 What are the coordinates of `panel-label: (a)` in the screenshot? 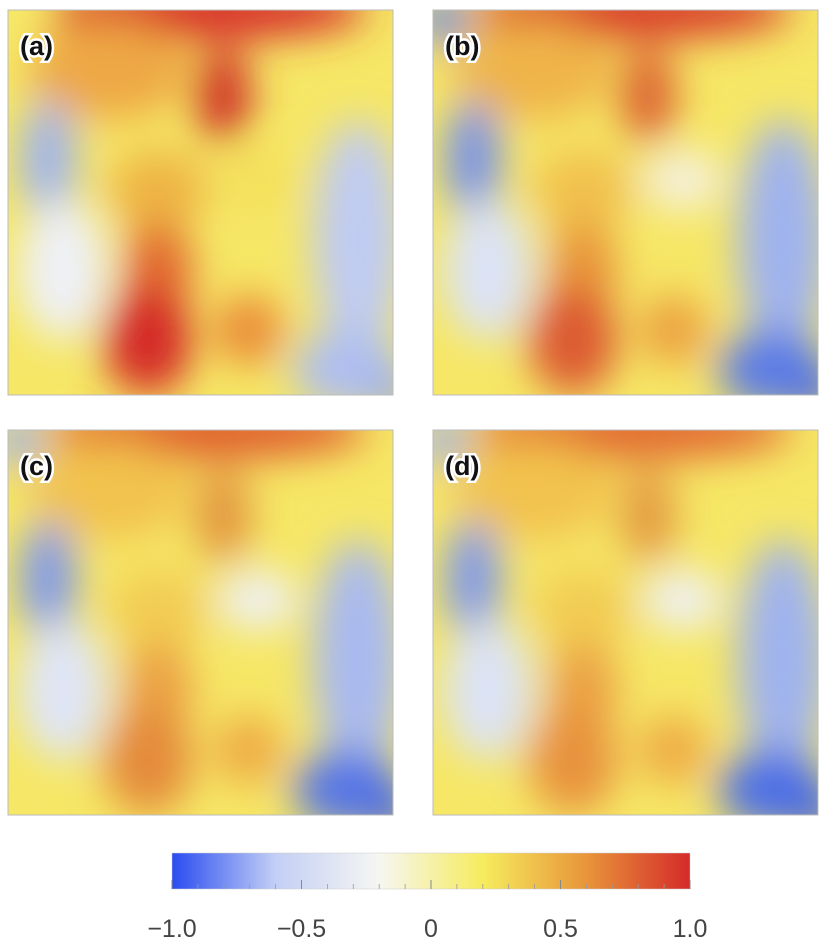 It's located at (36, 46).